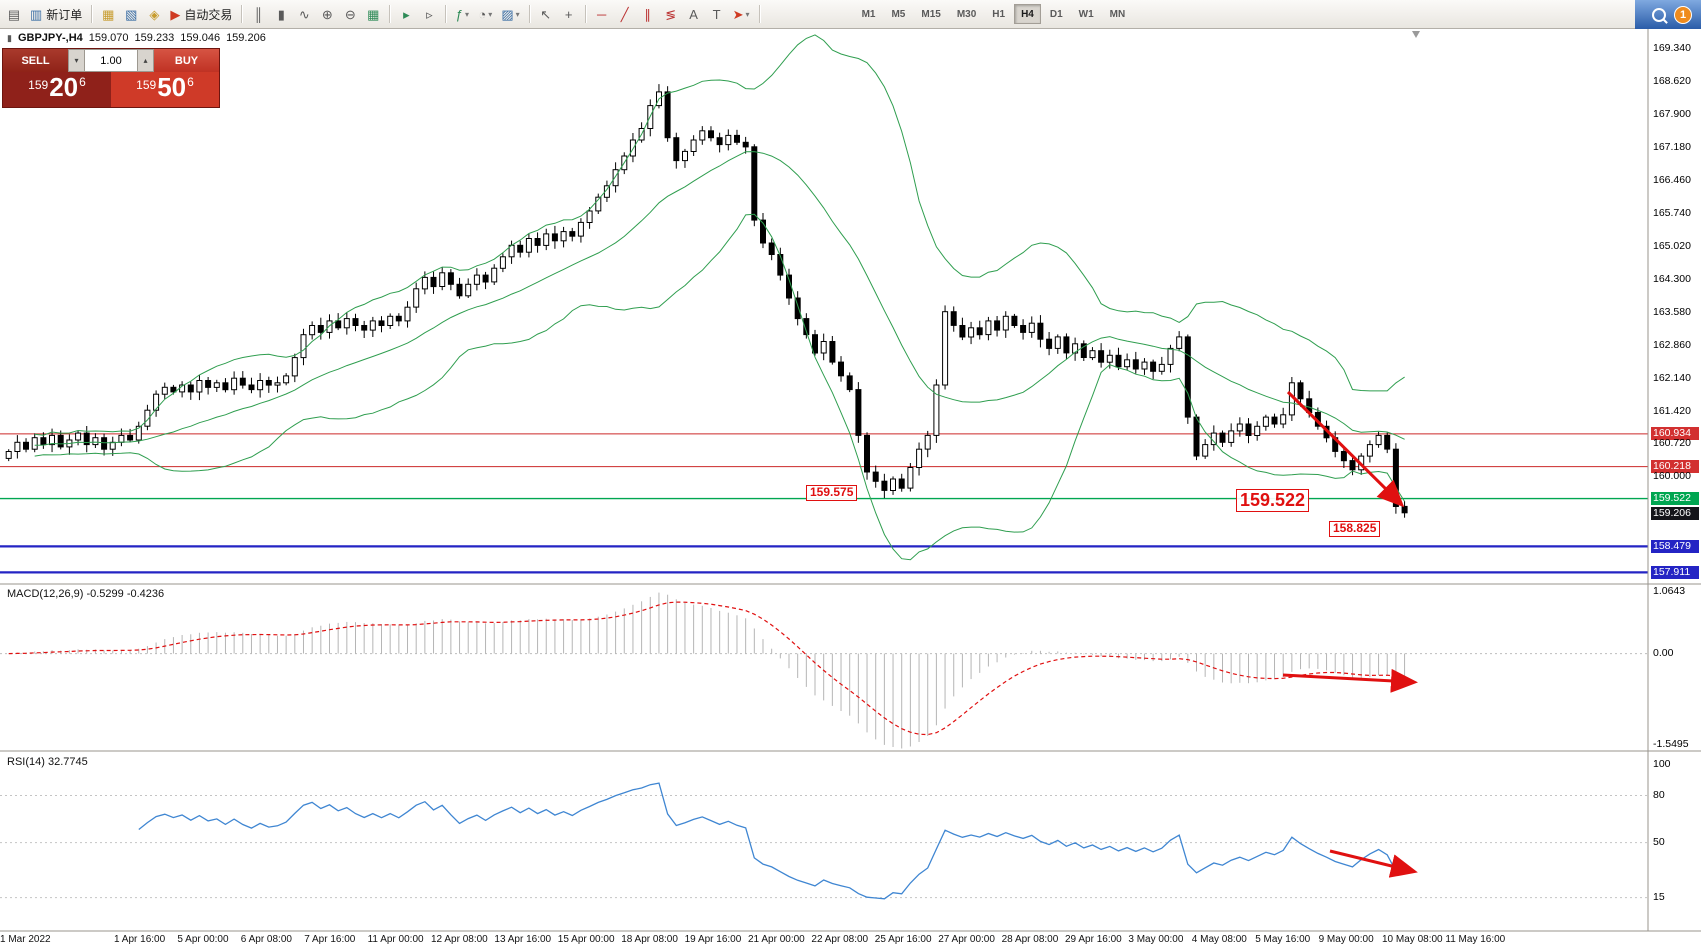 The height and width of the screenshot is (950, 1701). I want to click on notification-badge: 1, so click(1683, 14).